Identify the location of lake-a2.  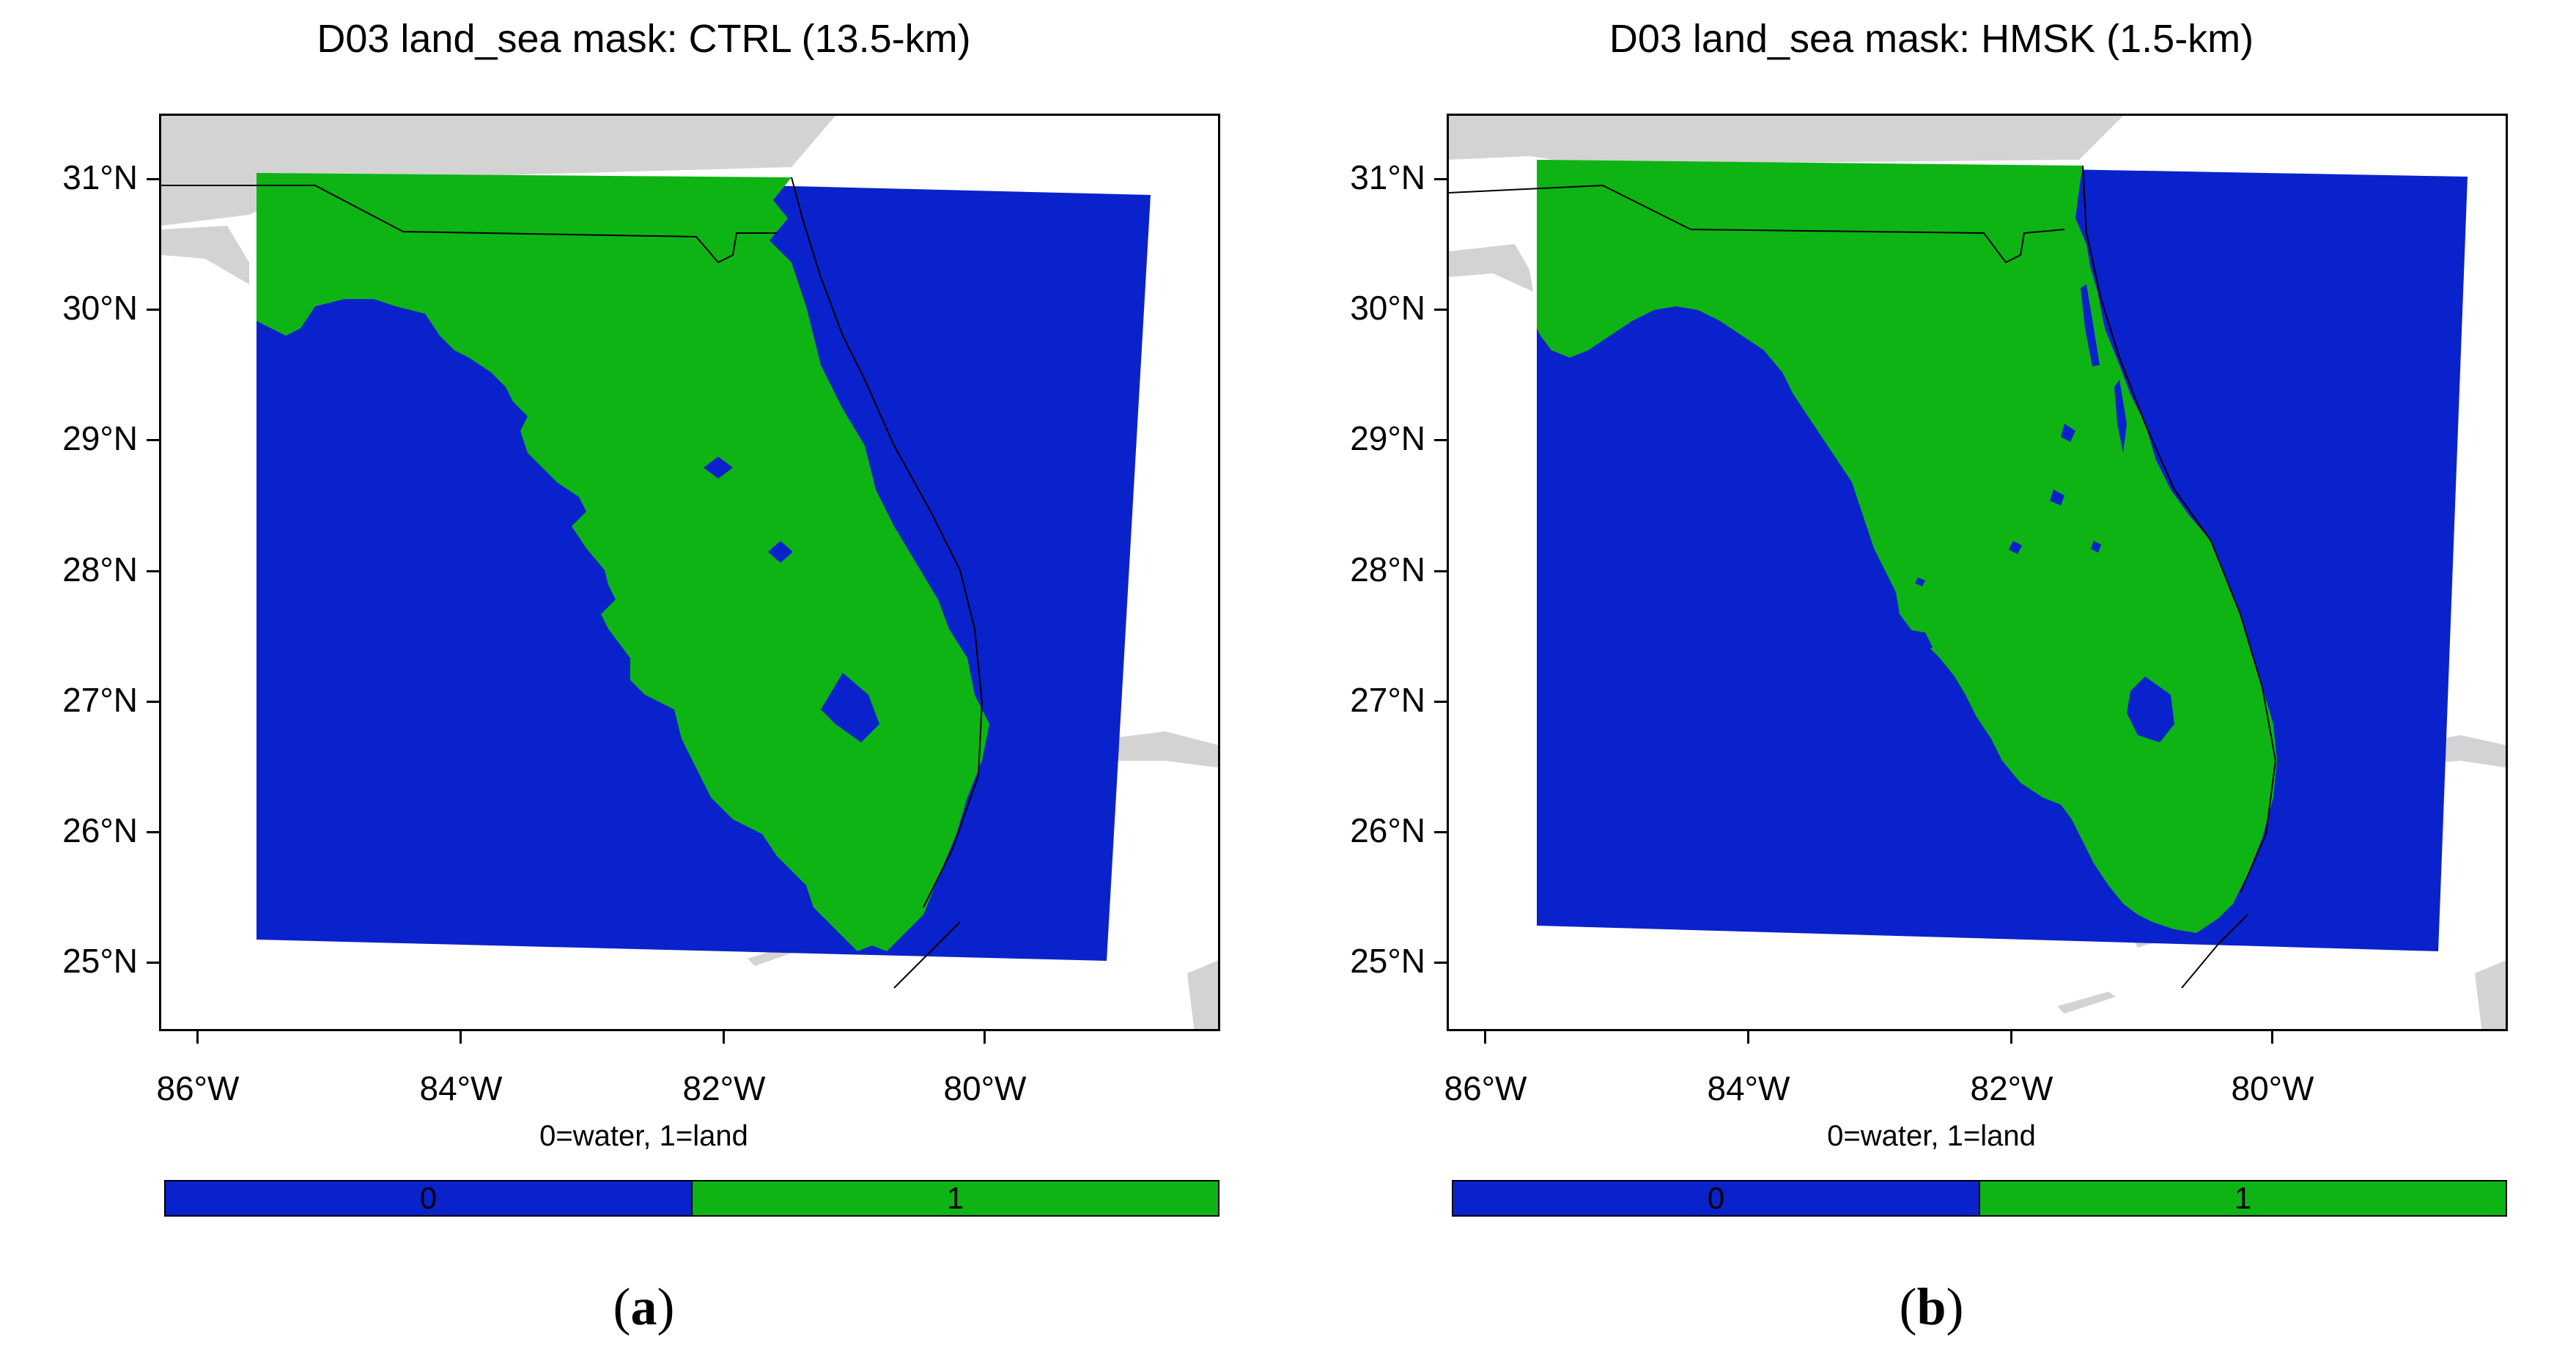
(780, 552).